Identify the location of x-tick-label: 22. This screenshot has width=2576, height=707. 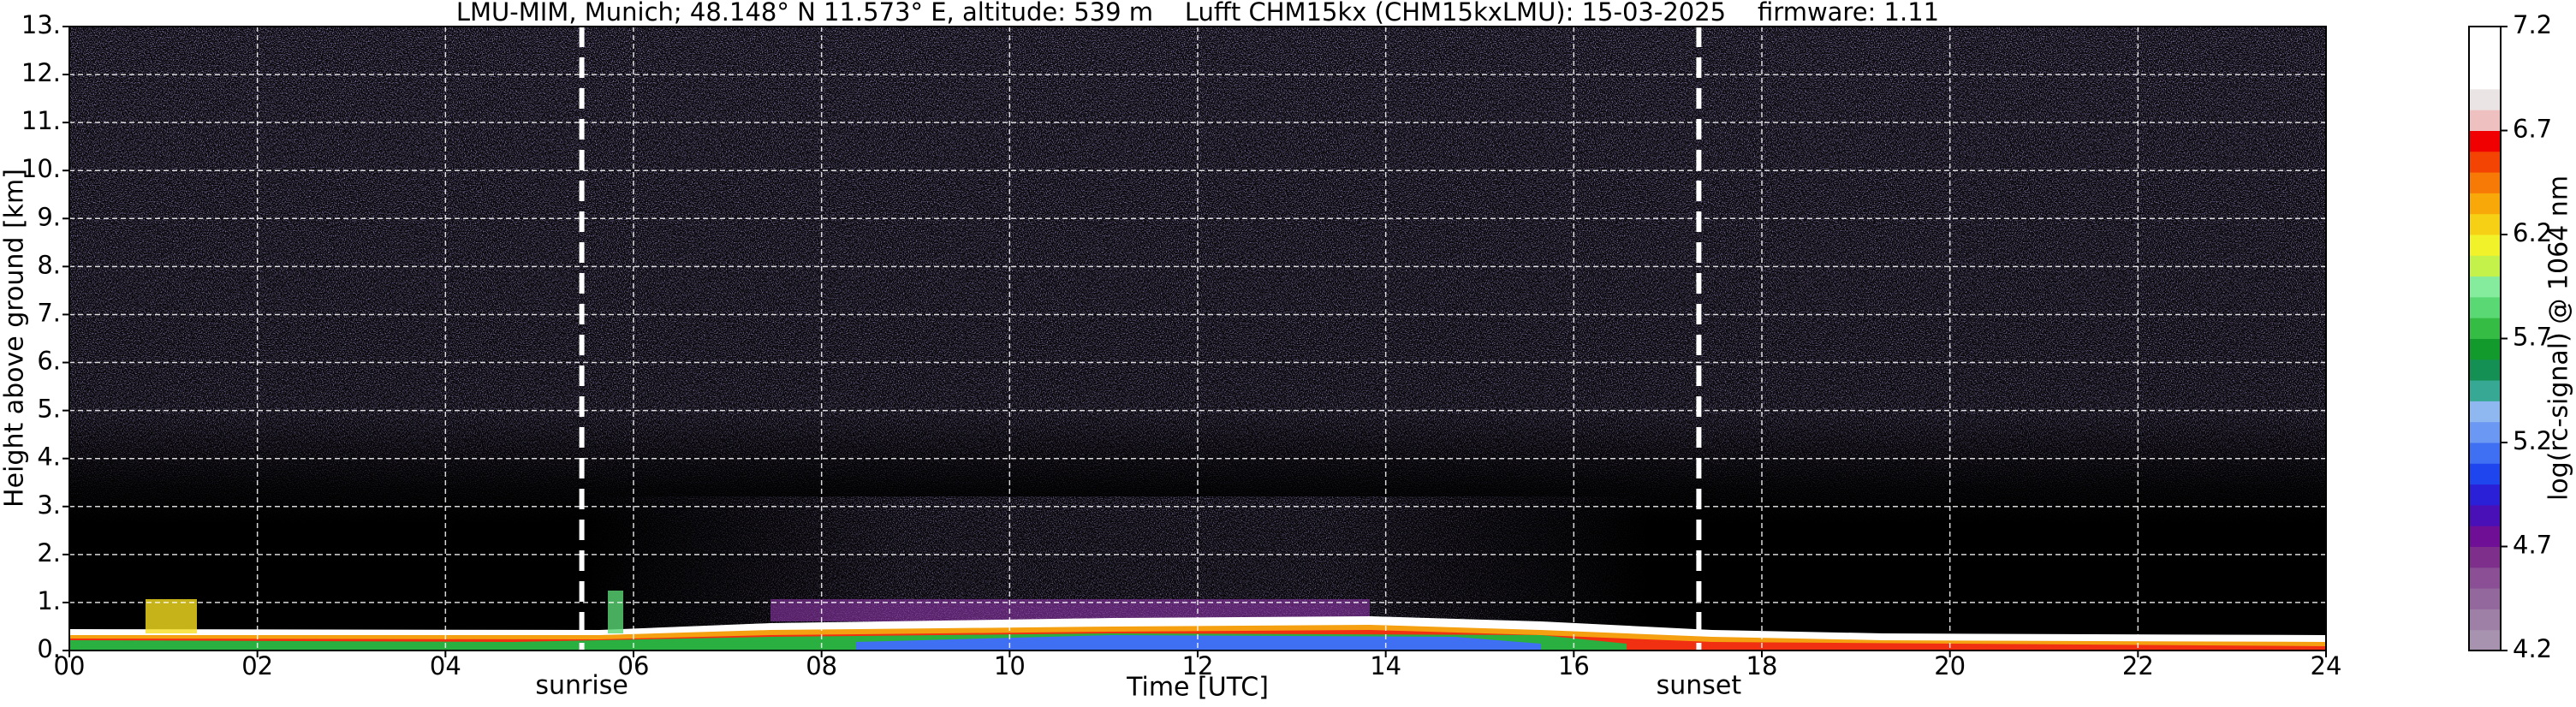
(2138, 665).